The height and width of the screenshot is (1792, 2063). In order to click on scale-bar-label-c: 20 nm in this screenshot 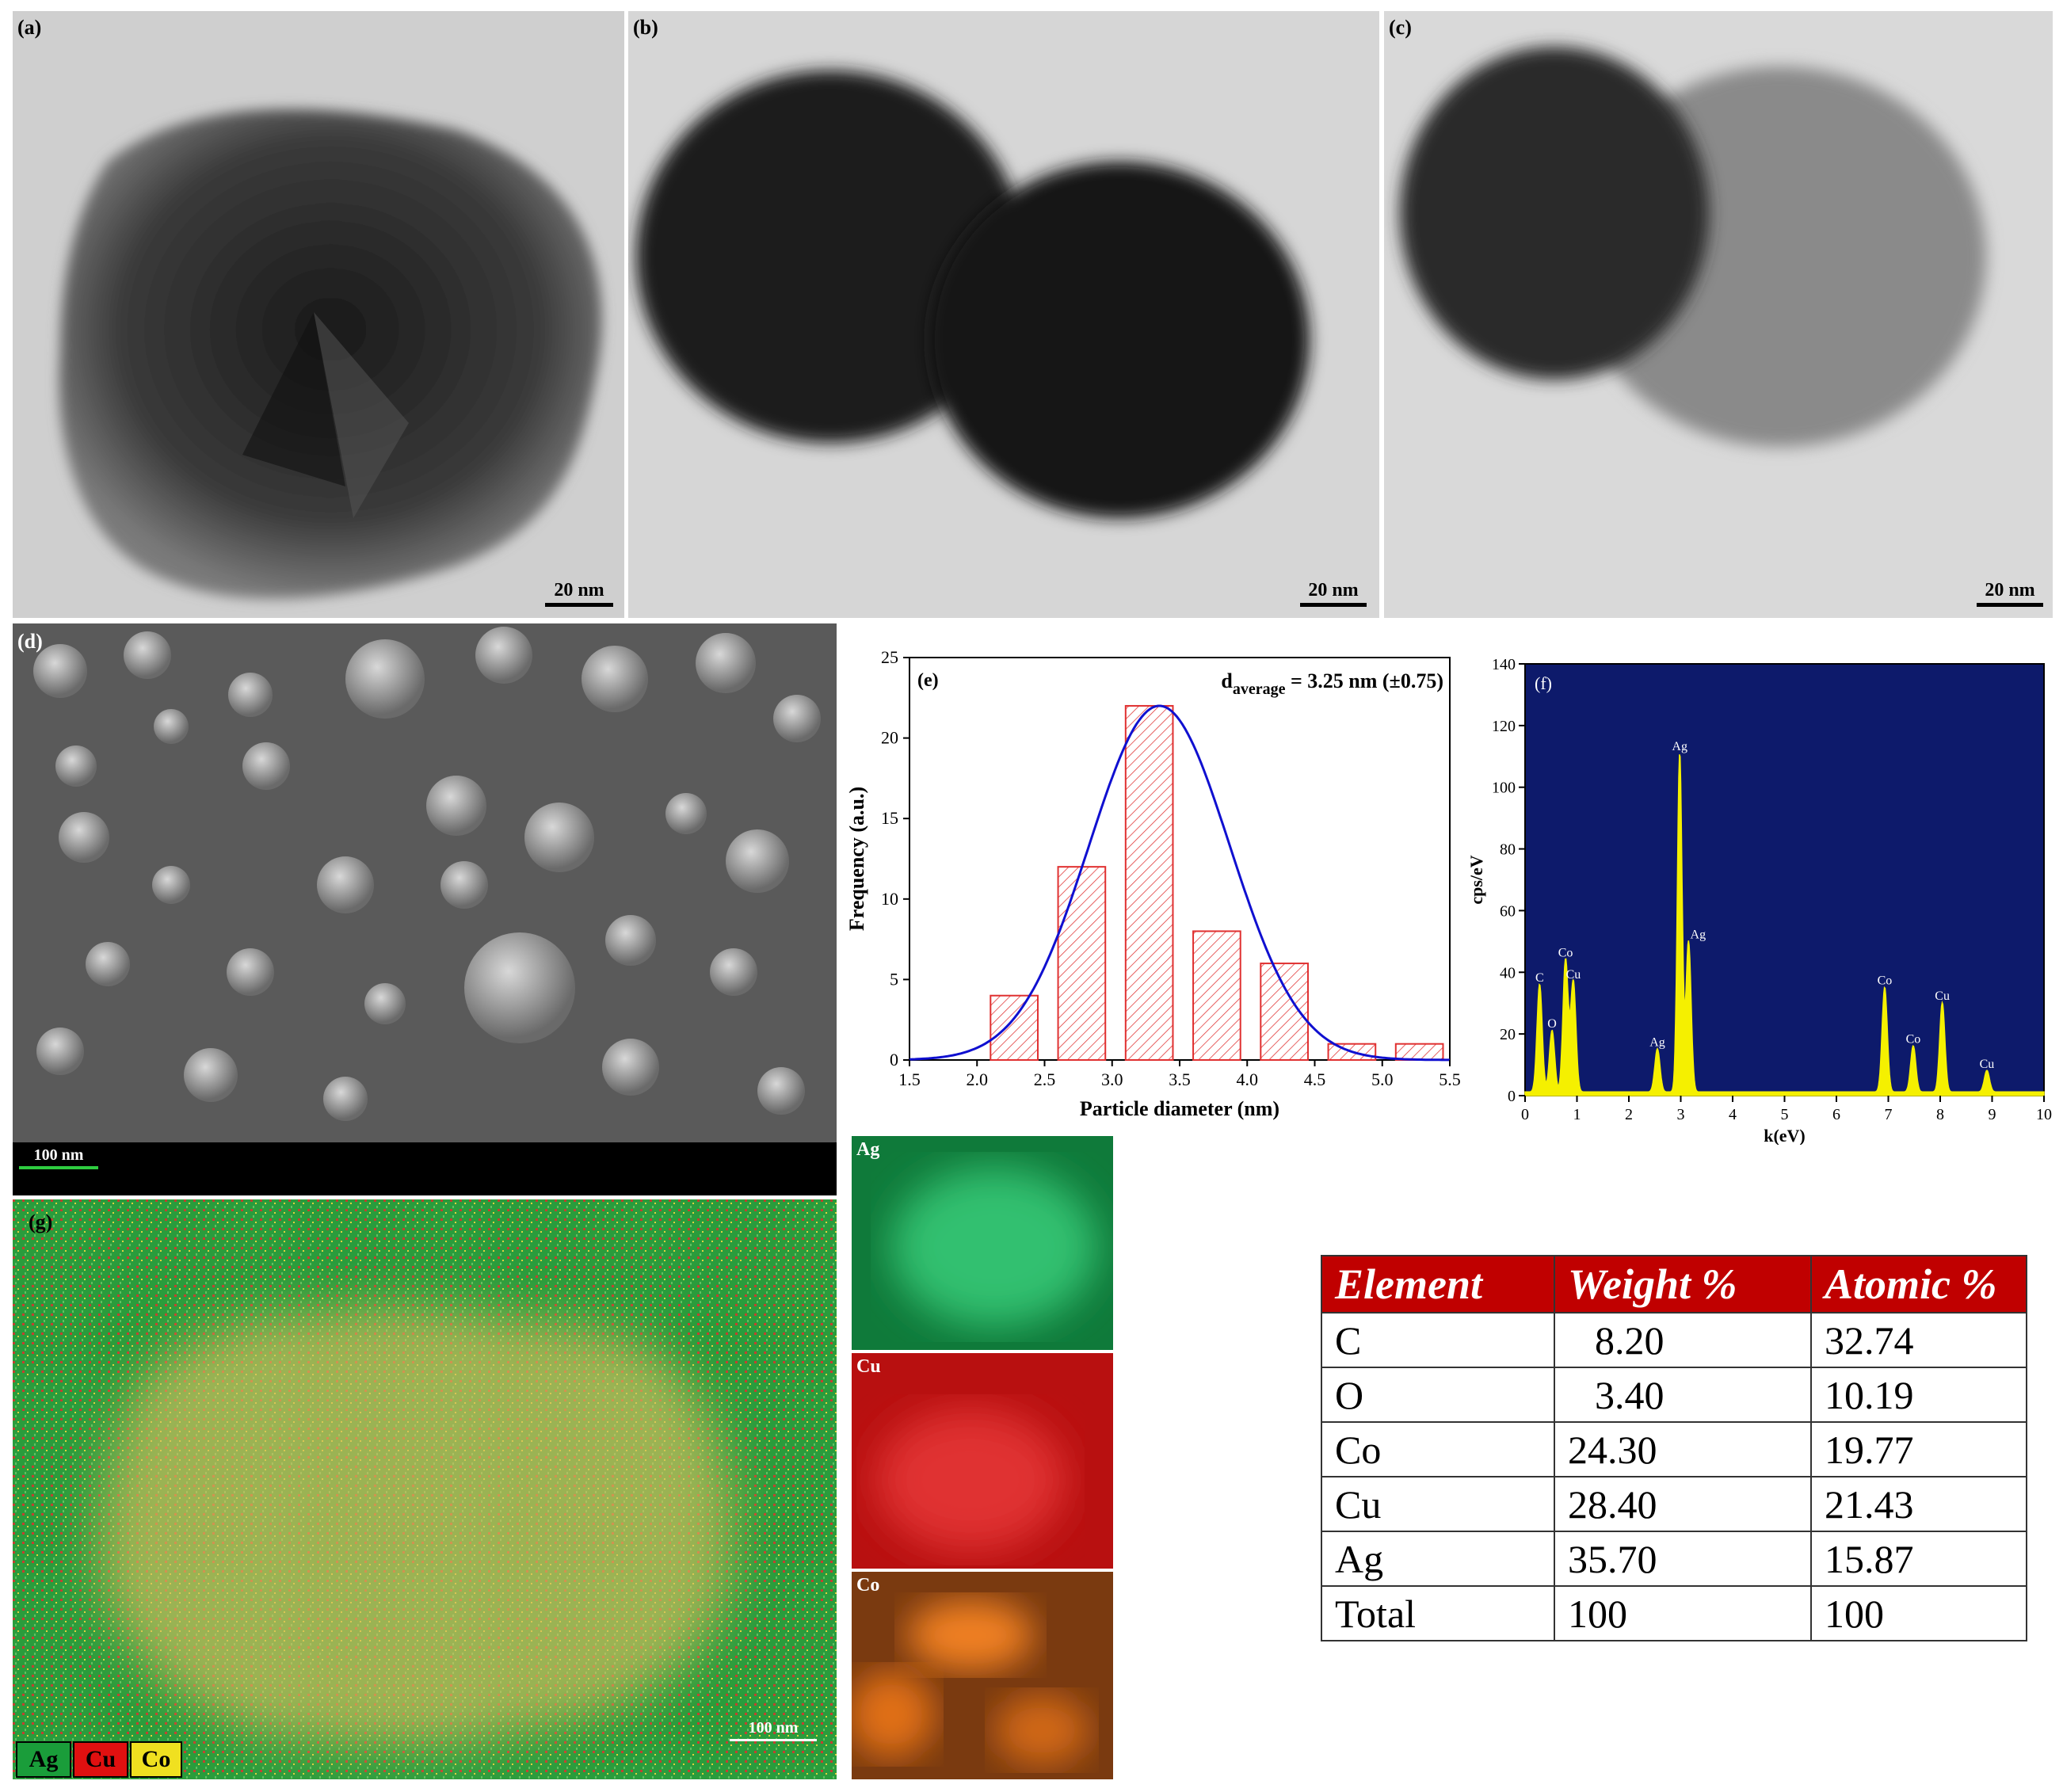, I will do `click(2010, 591)`.